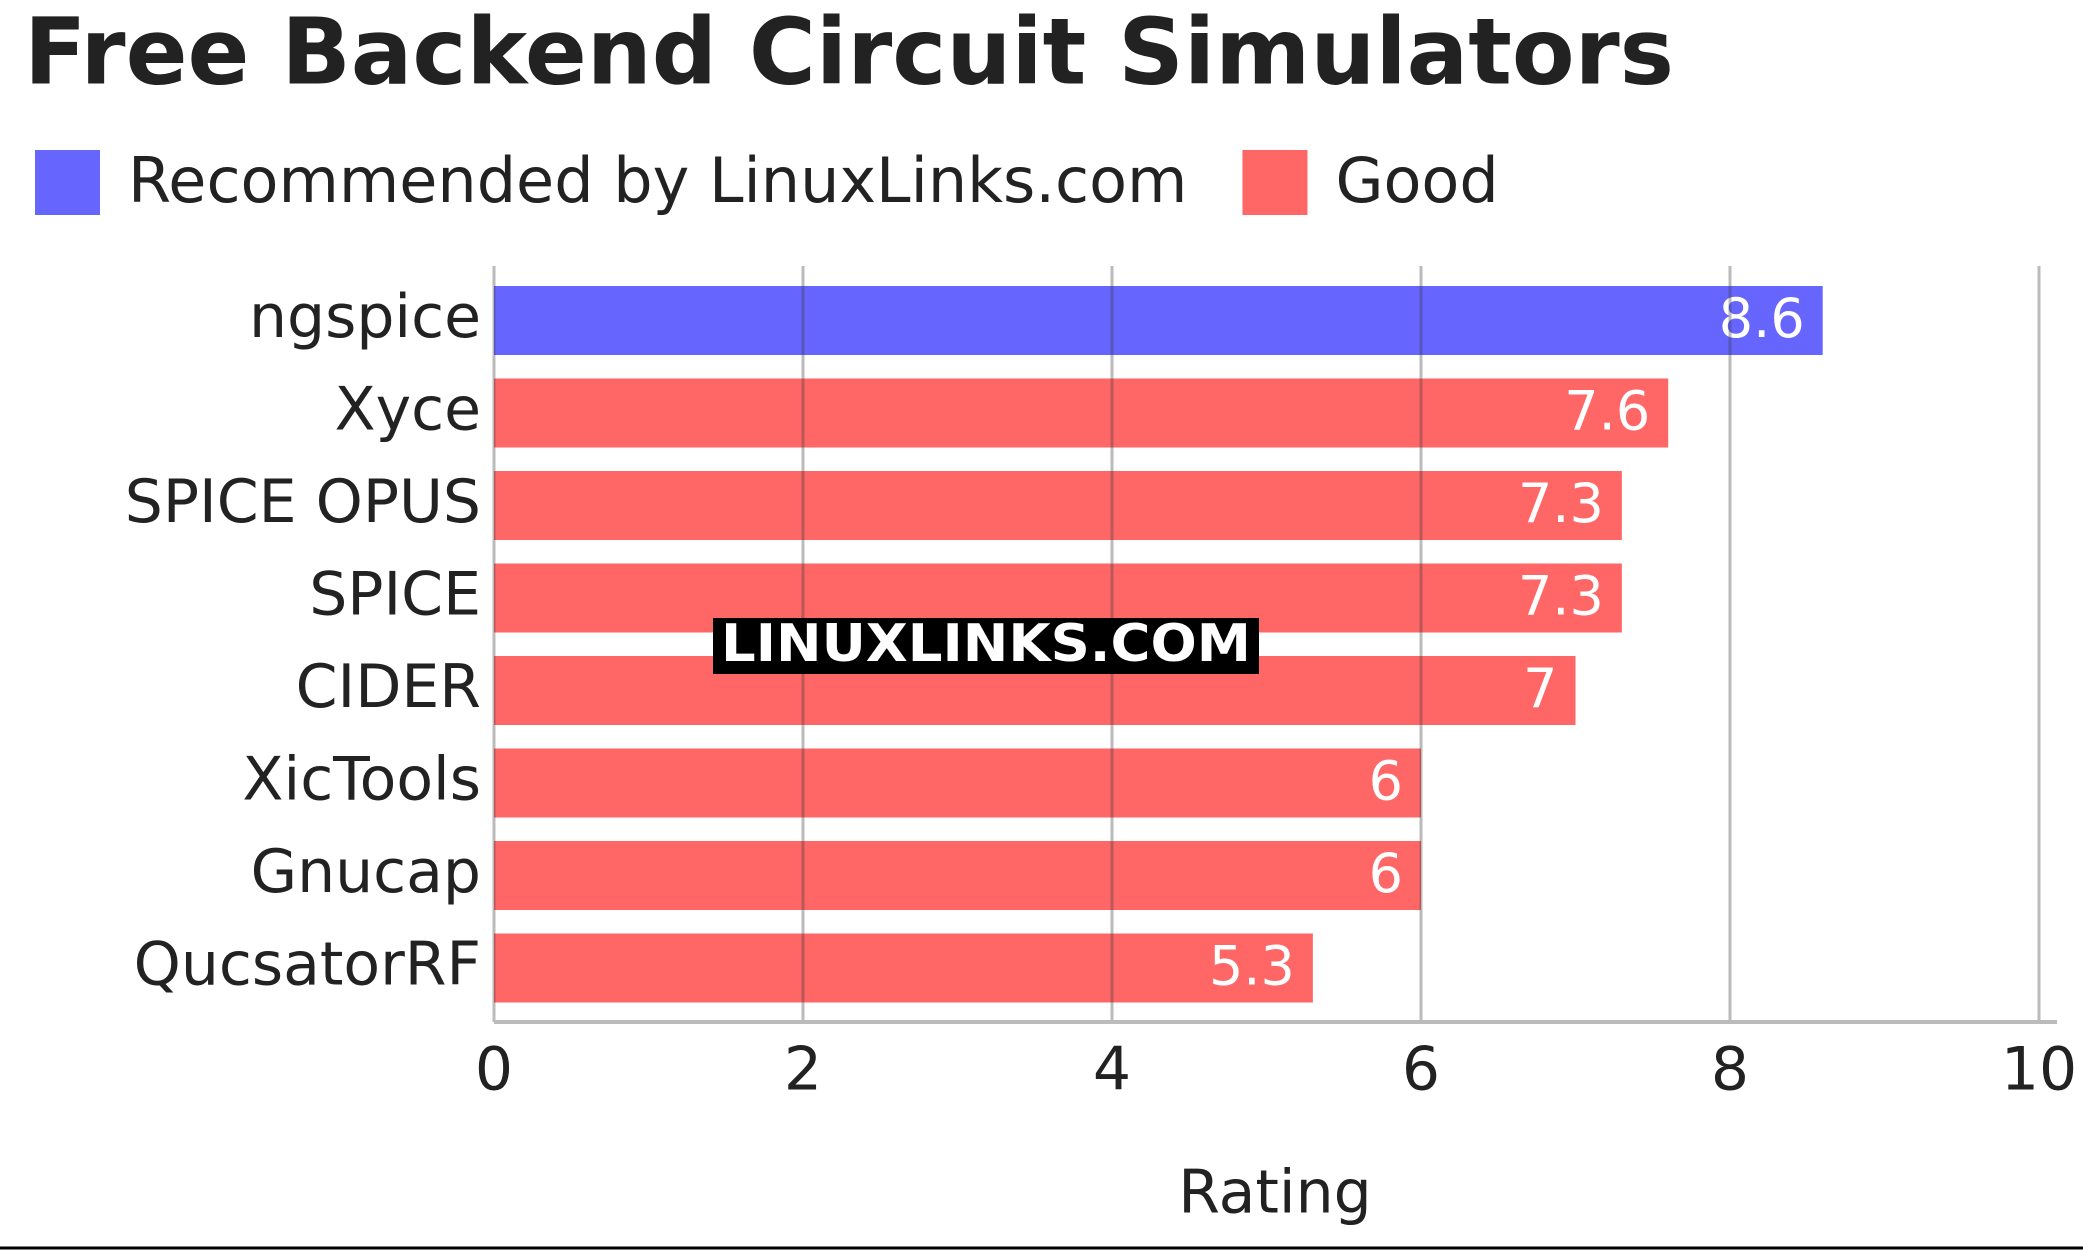 The height and width of the screenshot is (1251, 2083). Describe the element at coordinates (395, 595) in the screenshot. I see `y-tick-label: SPICE` at that location.